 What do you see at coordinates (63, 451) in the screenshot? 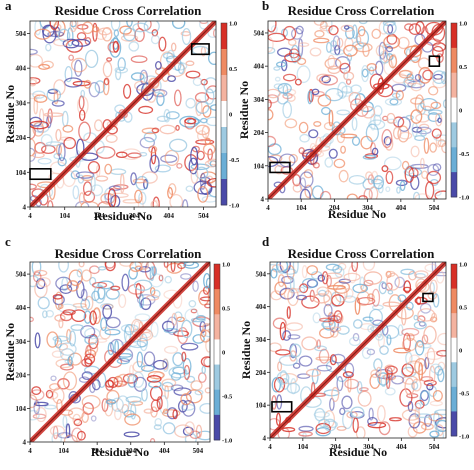
I see `x-tick-label: 104` at bounding box center [63, 451].